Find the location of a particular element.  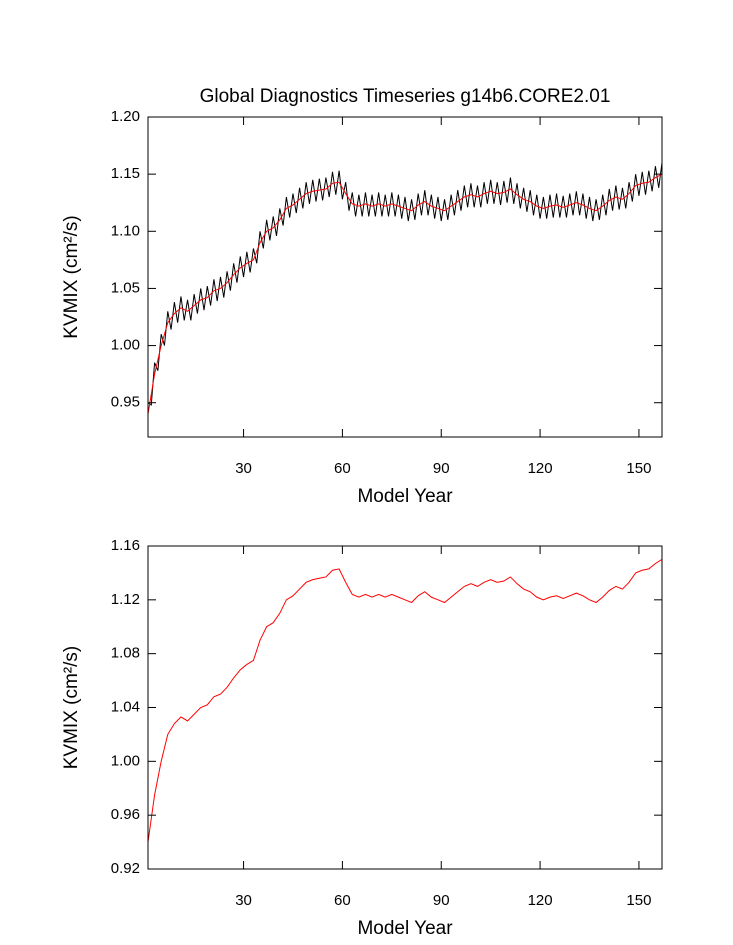

y-tick-label: 1.10 is located at coordinates (125, 230).